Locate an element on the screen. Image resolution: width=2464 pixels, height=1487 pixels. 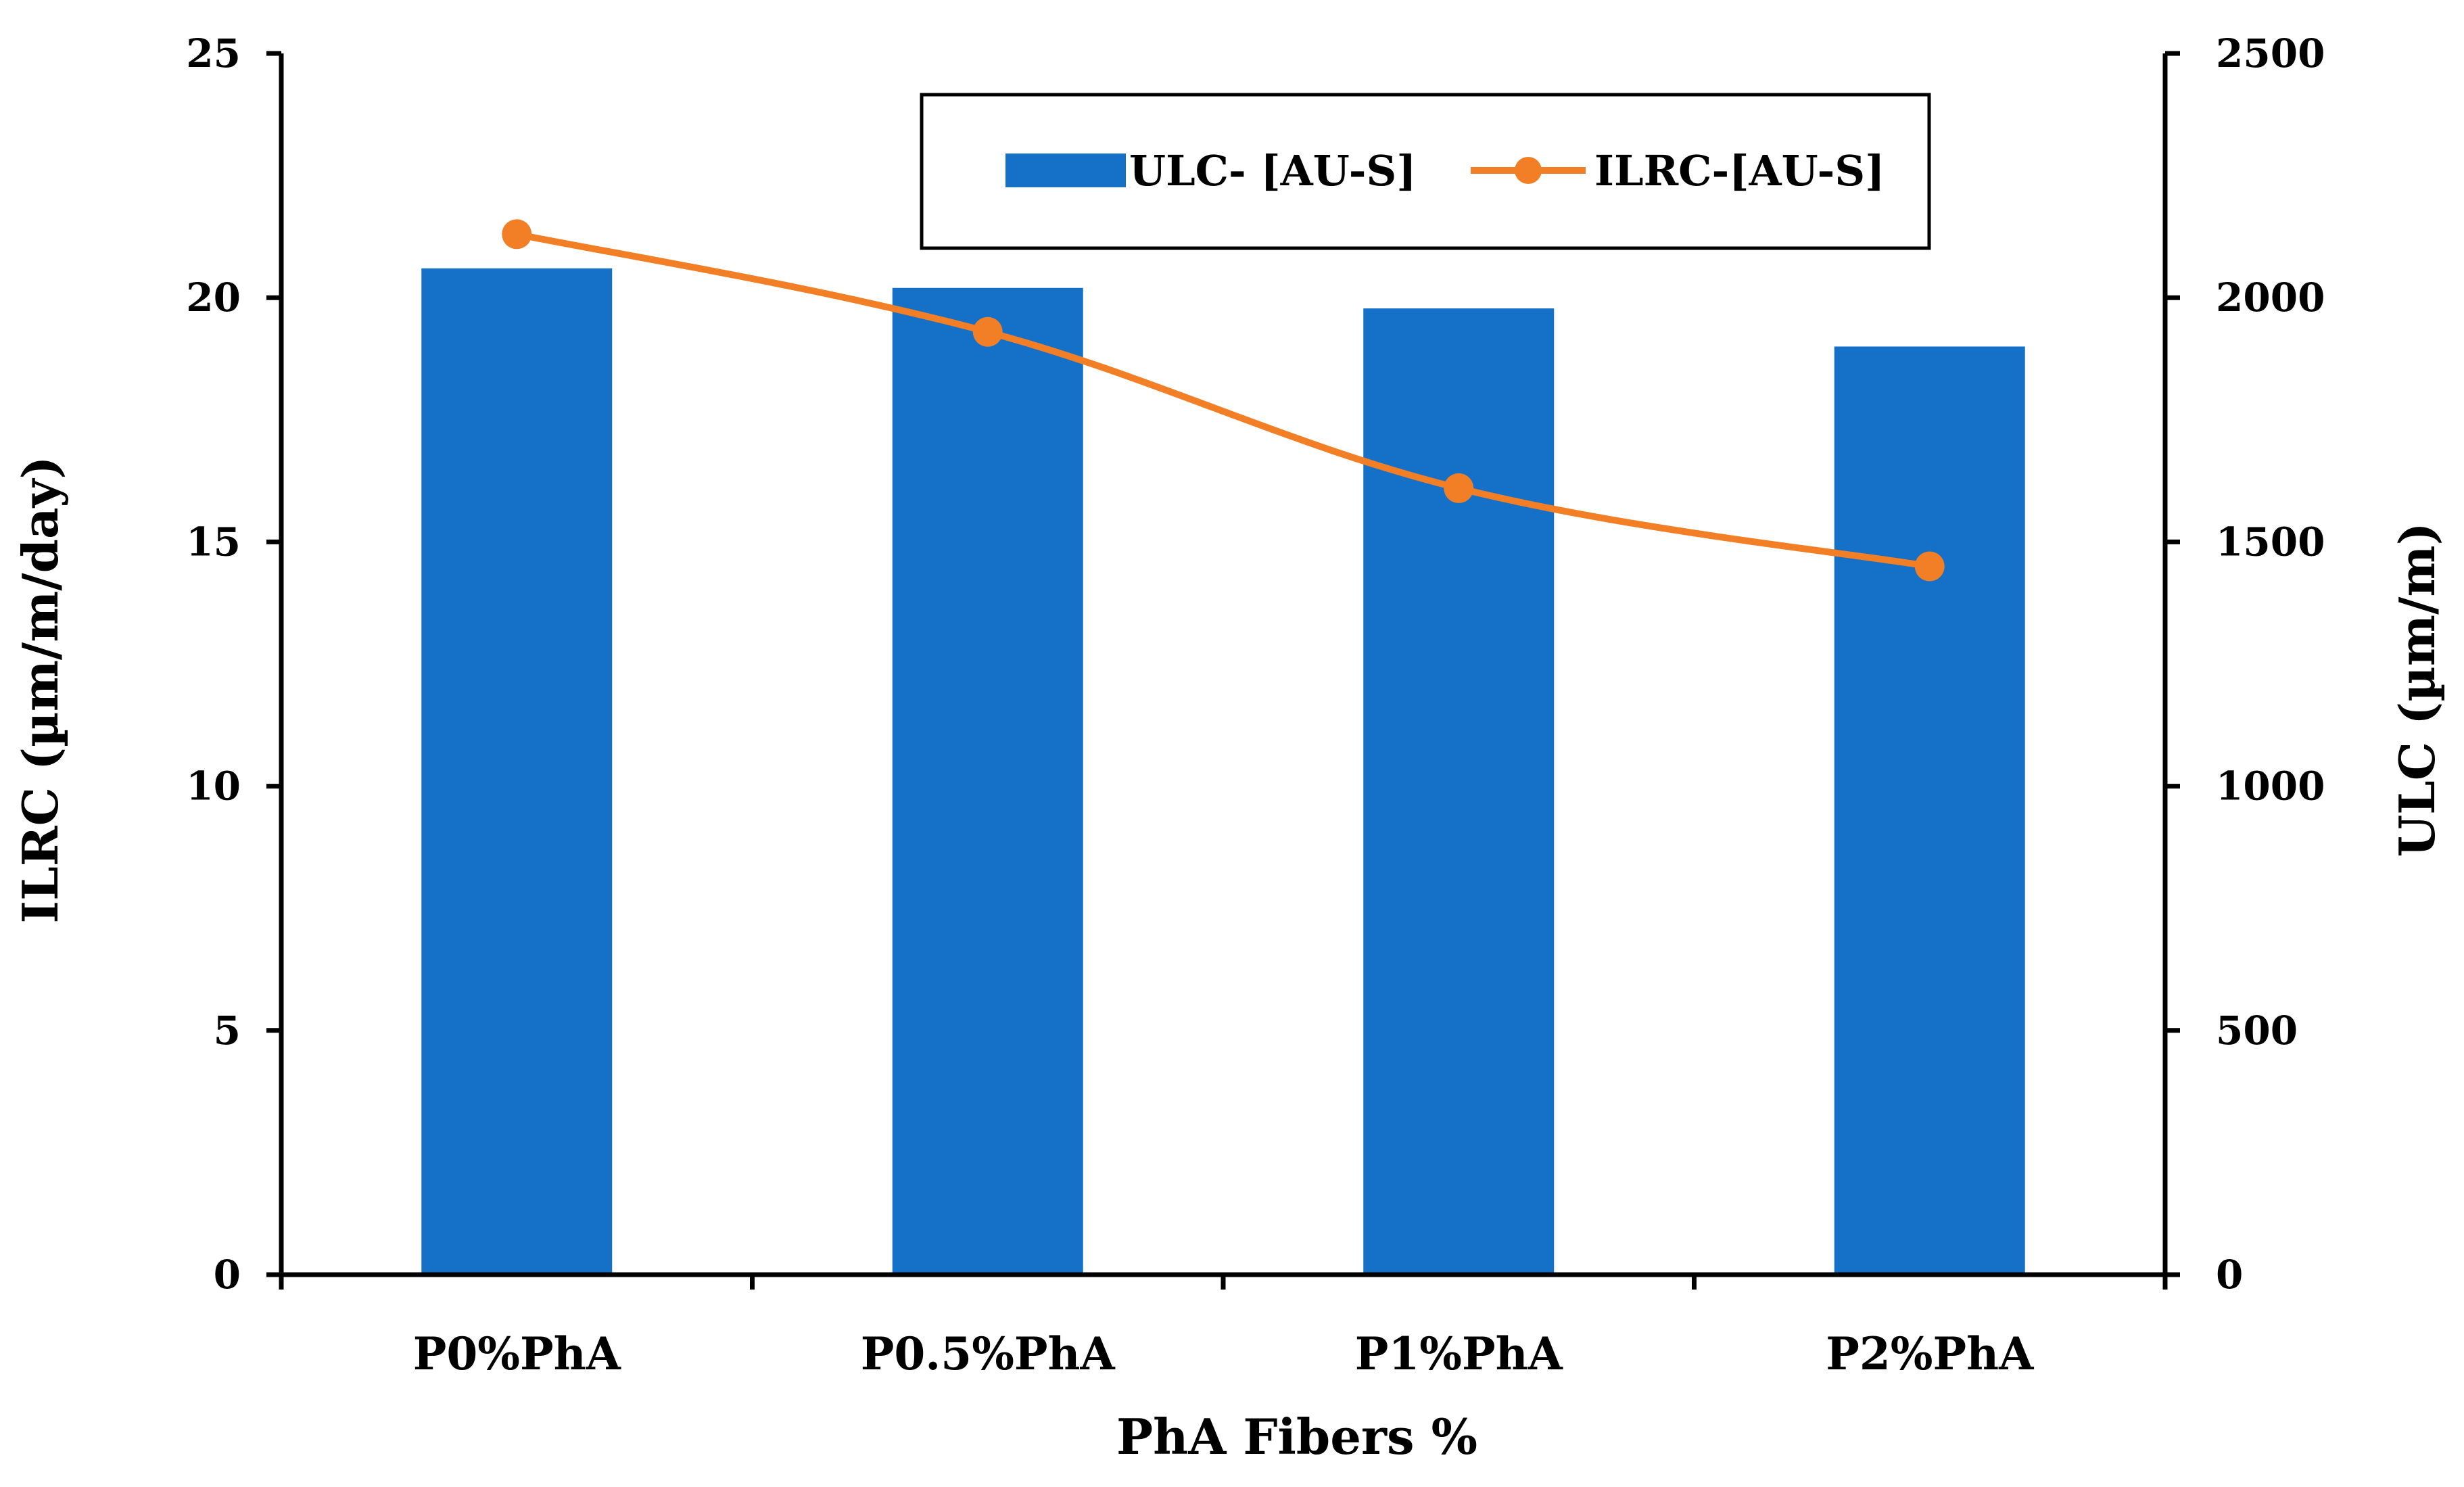
x-category-label: P0%PhA is located at coordinates (517, 1353).